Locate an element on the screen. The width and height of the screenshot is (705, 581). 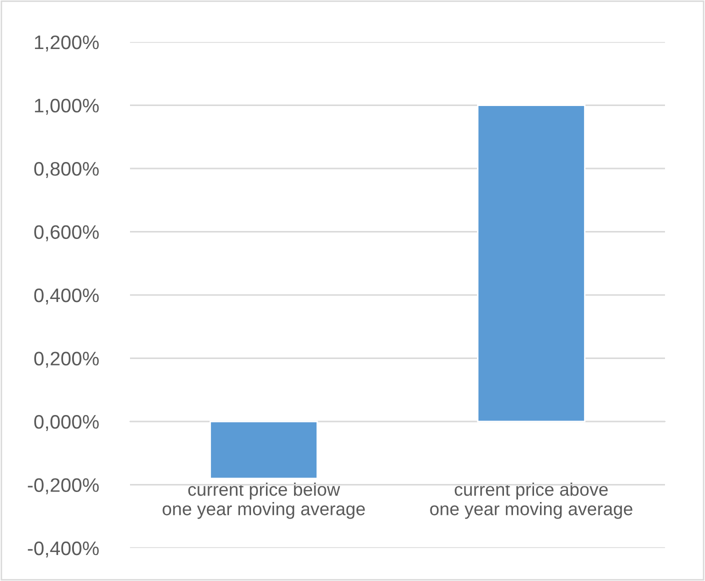
y-tick-label: -0,200% is located at coordinates (63, 486).